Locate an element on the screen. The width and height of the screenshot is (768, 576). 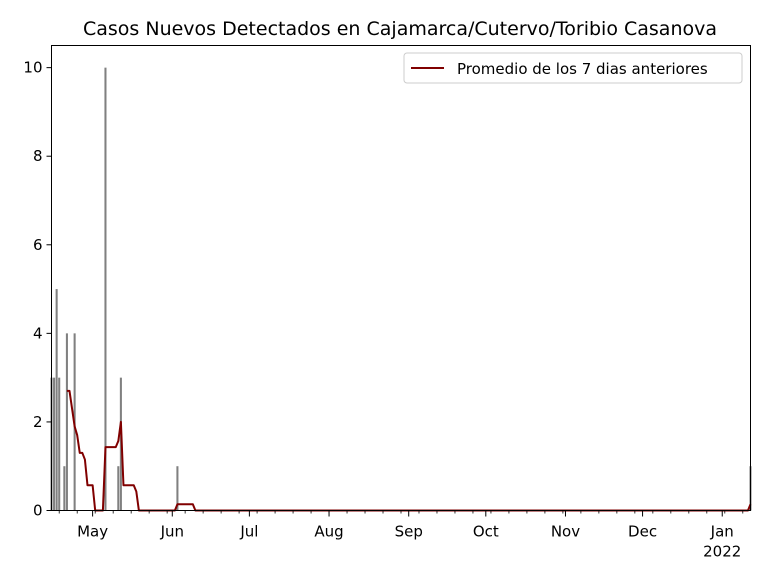
y-tick-label-5: 10 is located at coordinates (32, 68).